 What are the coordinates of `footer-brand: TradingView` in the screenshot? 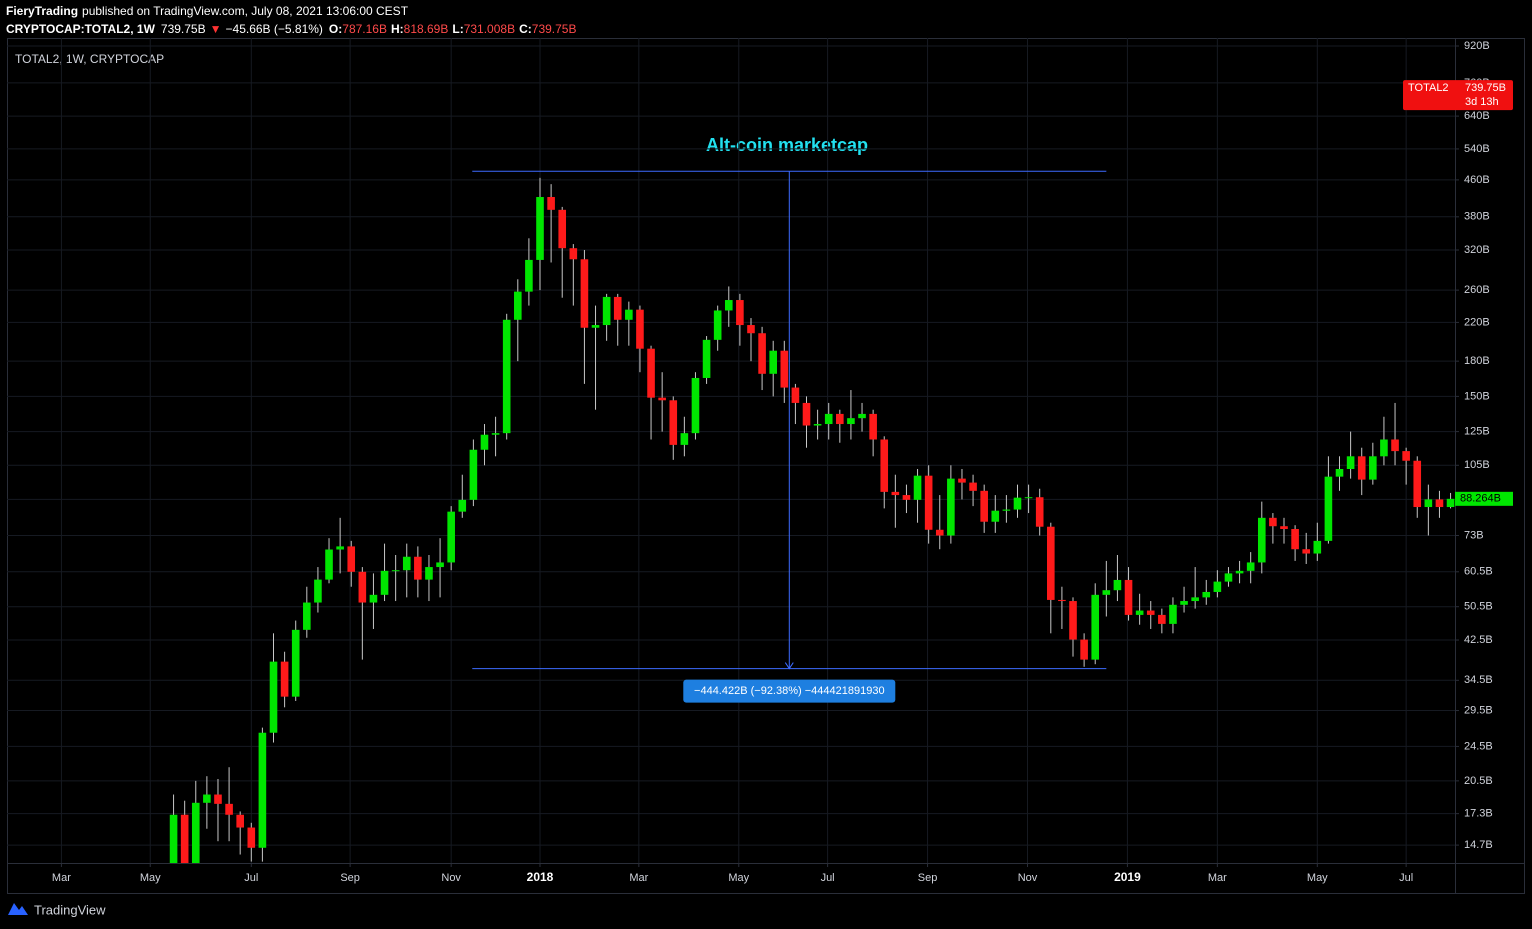 It's located at (70, 909).